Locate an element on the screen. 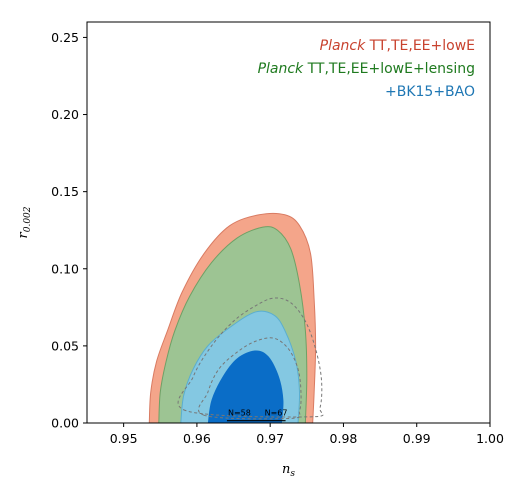  dashed-contours is located at coordinates (250, 358).